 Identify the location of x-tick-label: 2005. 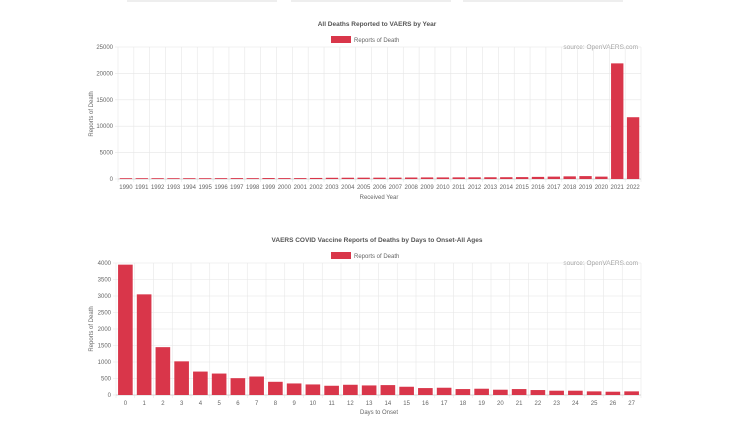
(364, 188).